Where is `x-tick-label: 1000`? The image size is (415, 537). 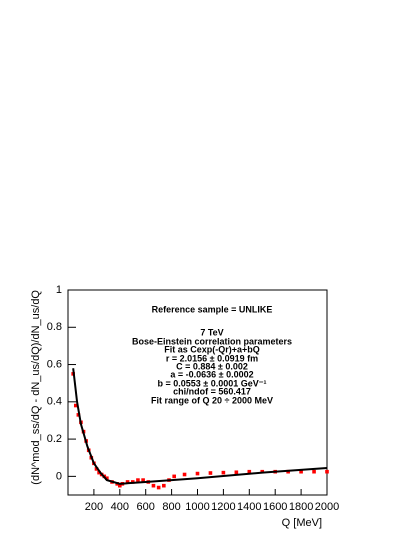
x-tick-label: 1000 is located at coordinates (197, 507).